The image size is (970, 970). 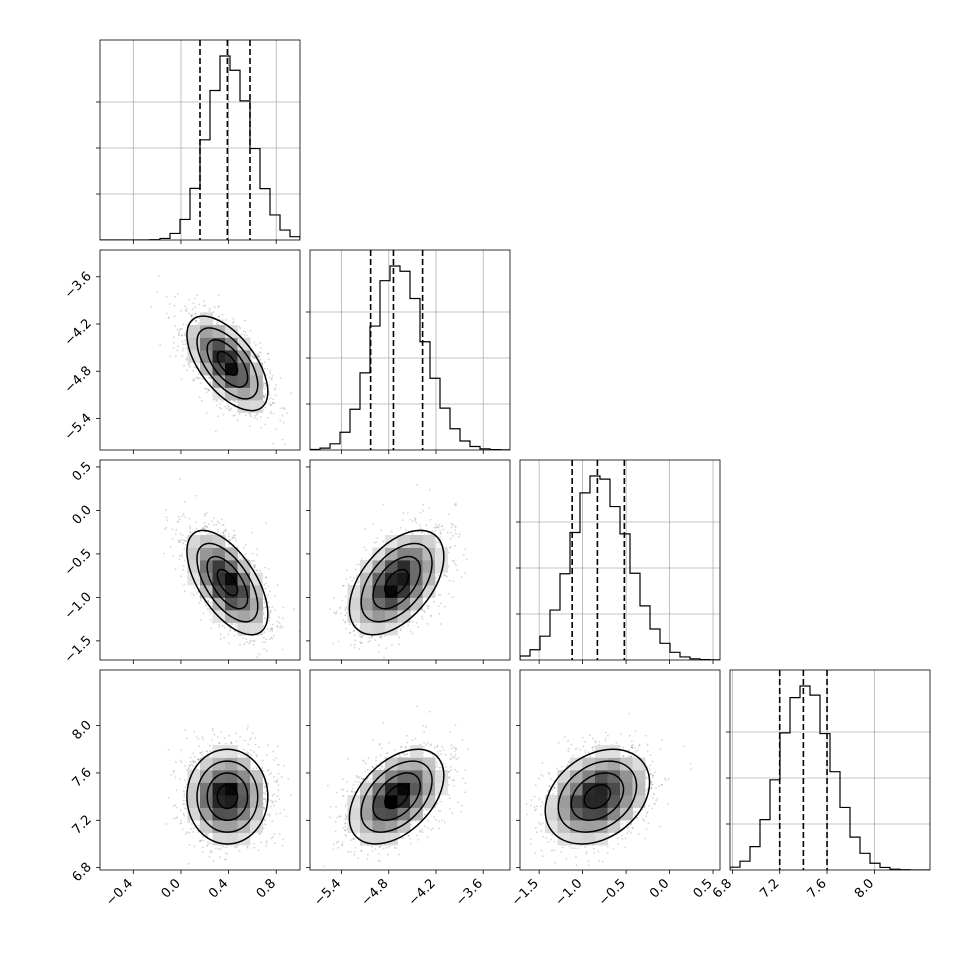 What do you see at coordinates (82, 515) in the screenshot?
I see `y-tick-label-2-3: 0.0` at bounding box center [82, 515].